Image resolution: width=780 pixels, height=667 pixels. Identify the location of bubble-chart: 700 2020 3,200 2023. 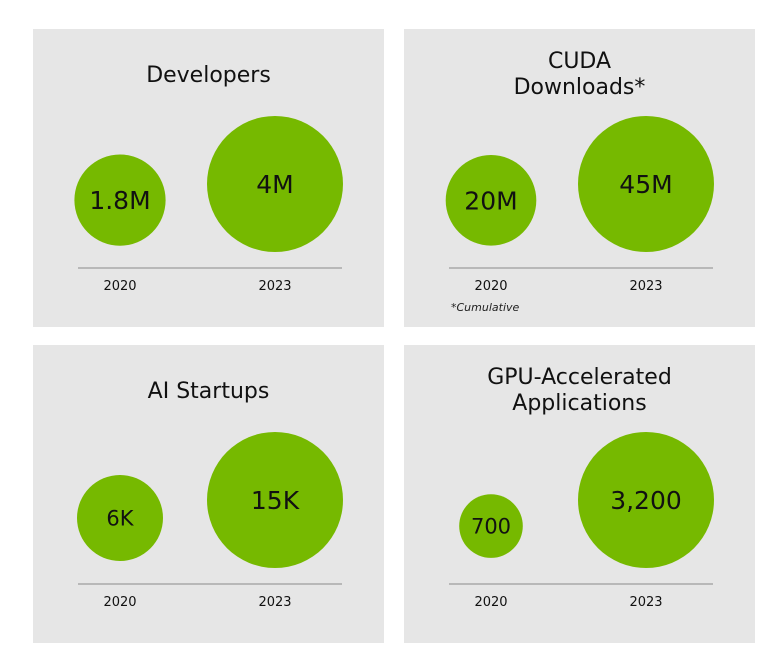
(581, 521).